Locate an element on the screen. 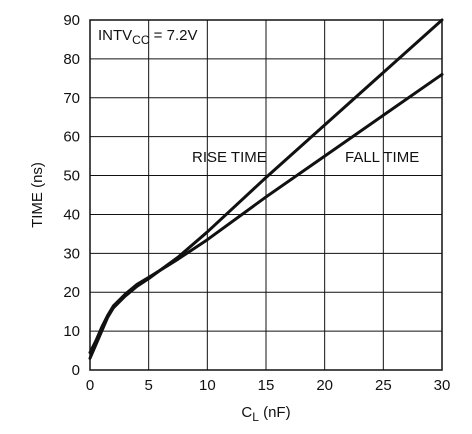 The height and width of the screenshot is (434, 472). y-tick-label: 10 is located at coordinates (71, 331).